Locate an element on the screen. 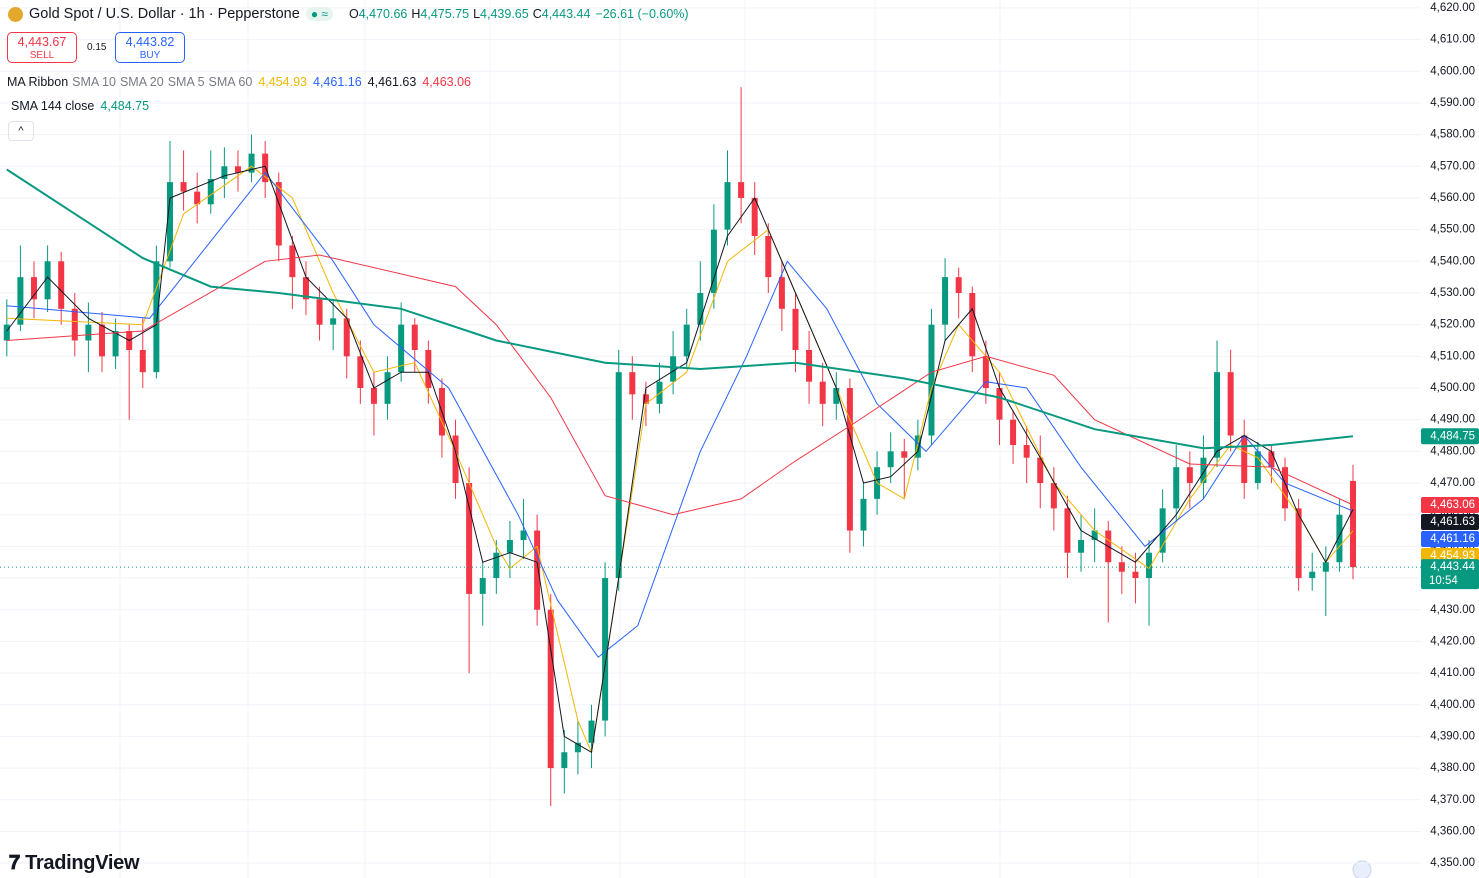 The width and height of the screenshot is (1479, 878). logo: 𝟕 TradingView is located at coordinates (74, 863).